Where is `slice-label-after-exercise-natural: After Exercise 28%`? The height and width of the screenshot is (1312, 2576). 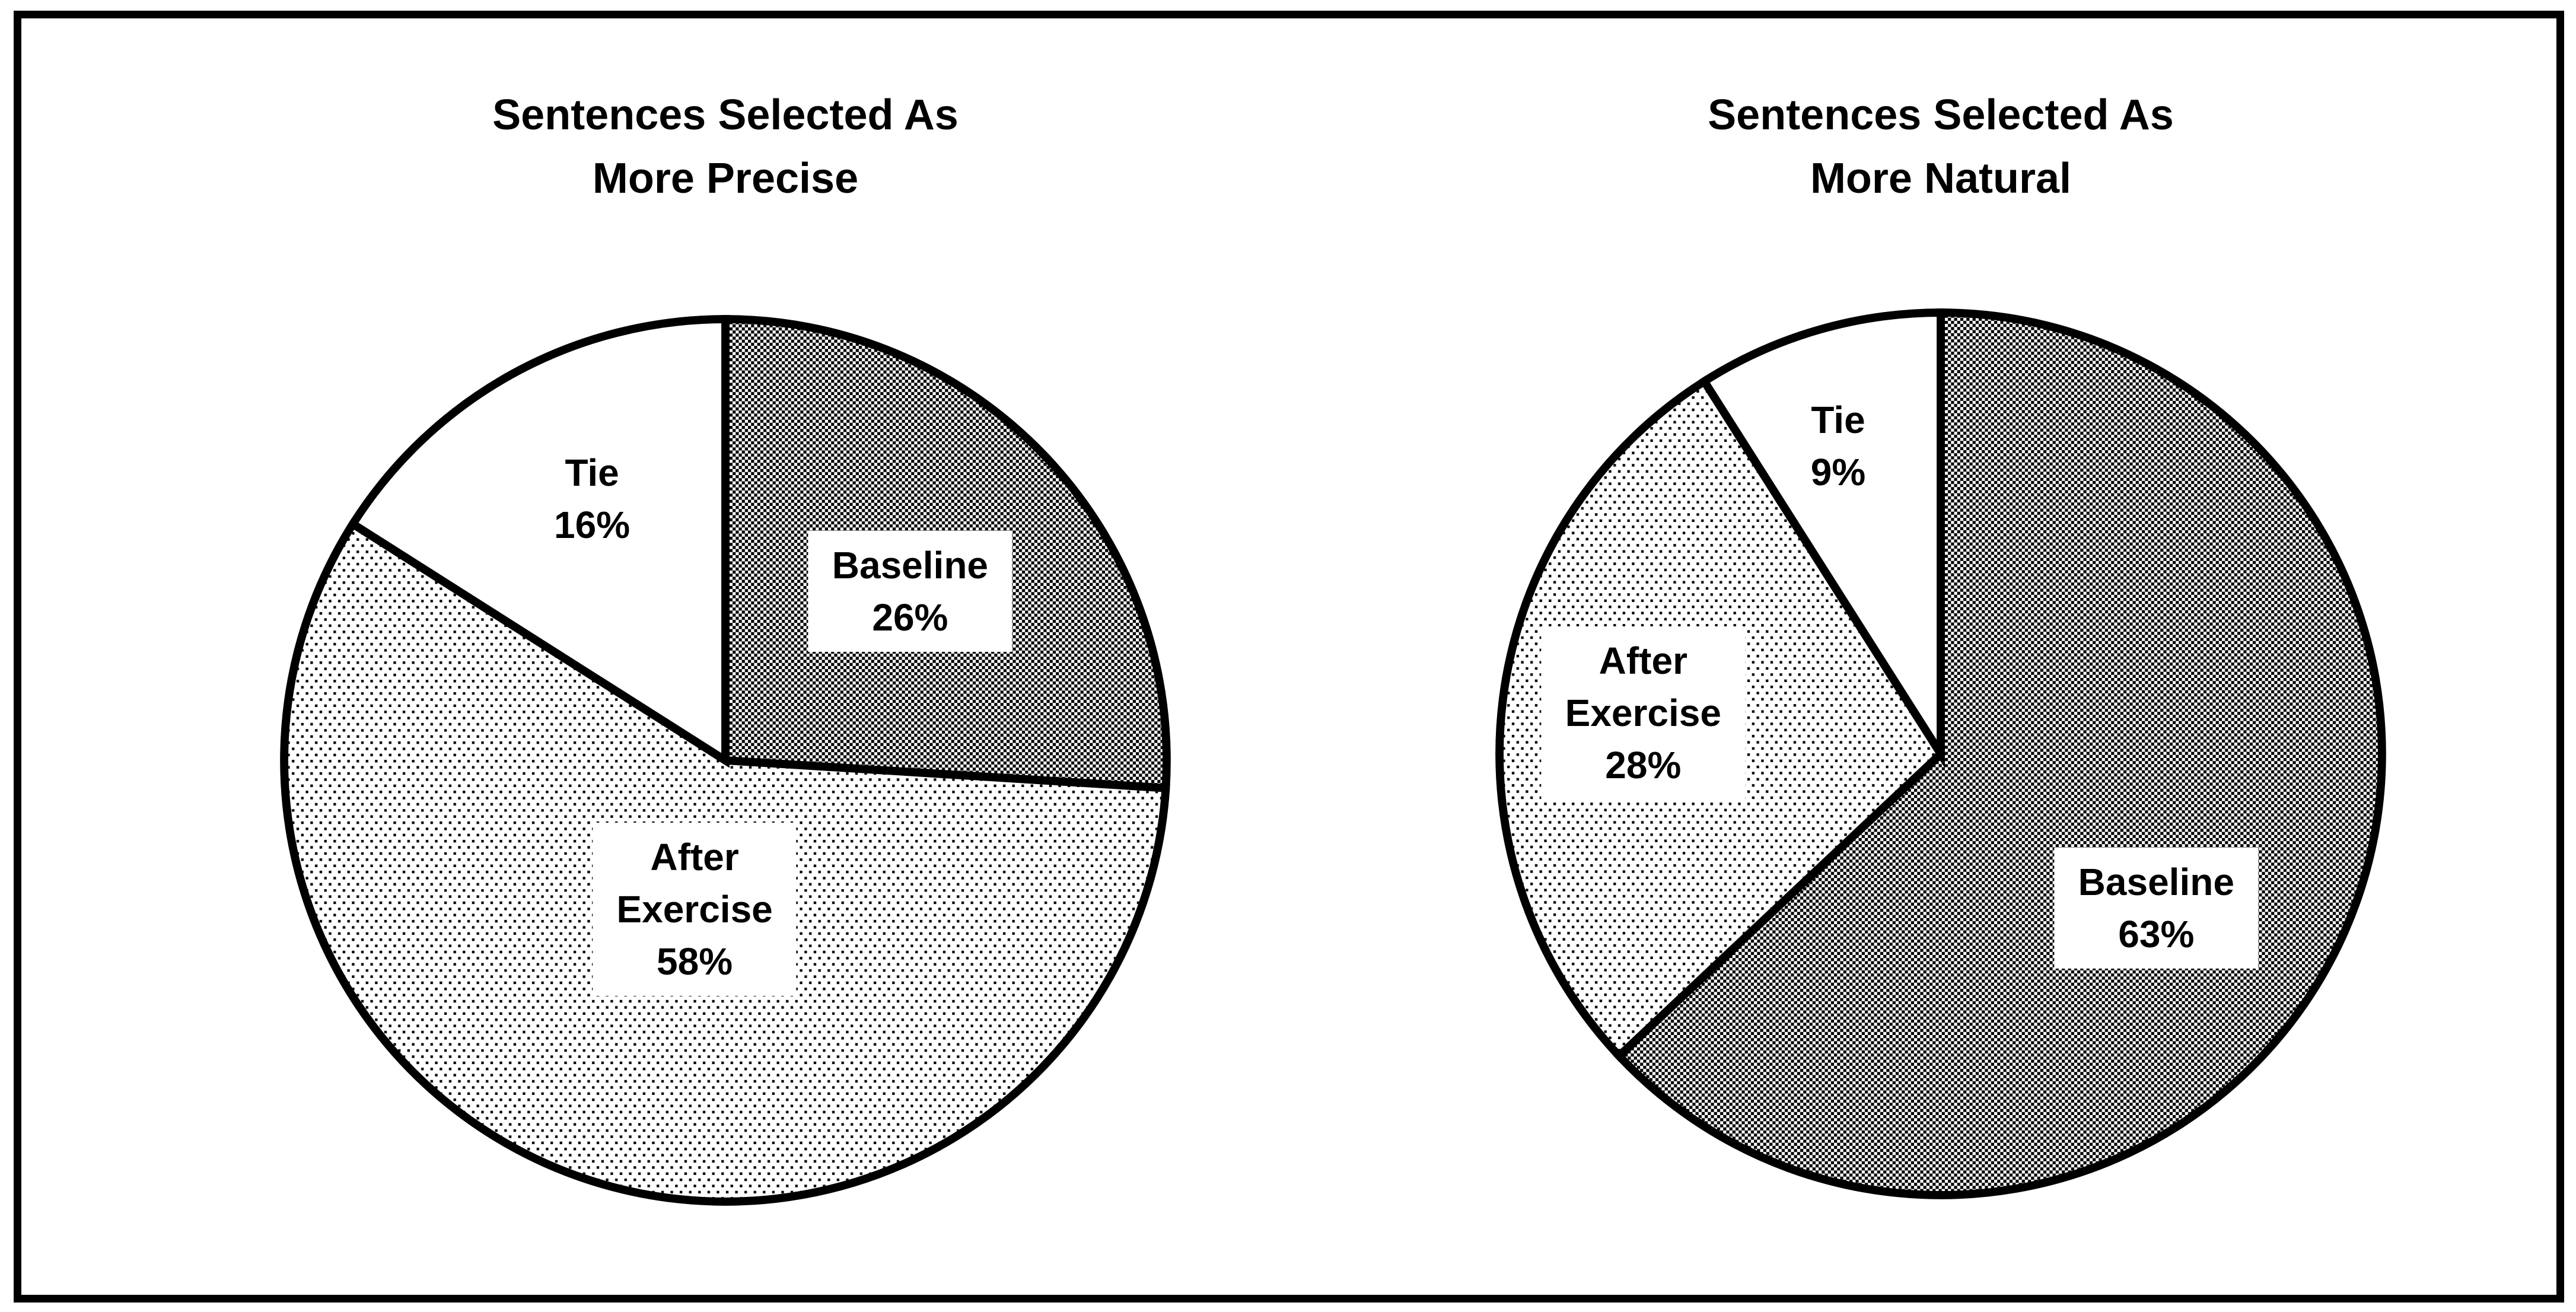 slice-label-after-exercise-natural: After Exercise 28% is located at coordinates (1643, 713).